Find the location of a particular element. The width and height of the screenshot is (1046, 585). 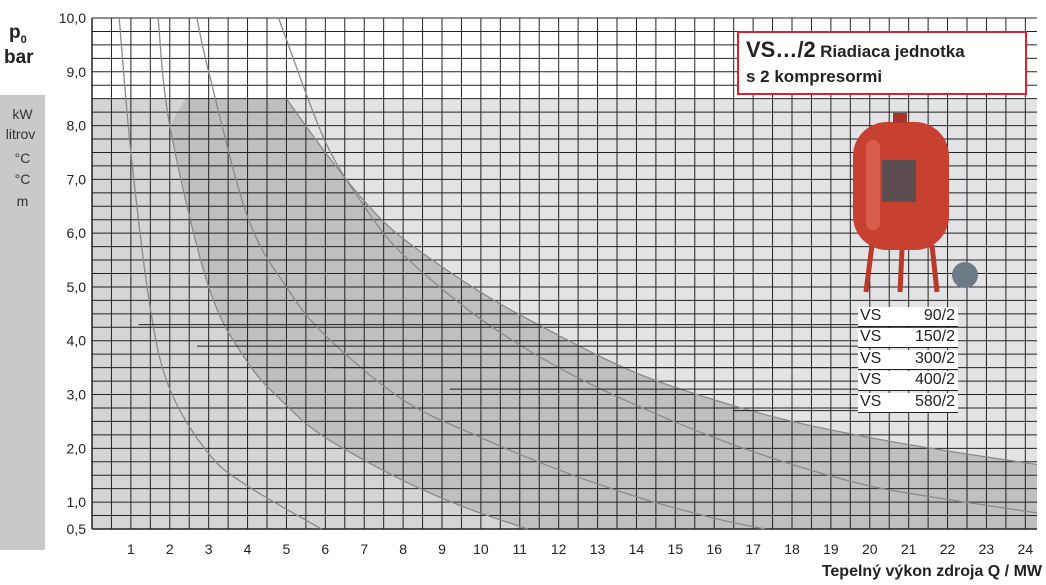

side-unit-liters: litrov is located at coordinates (20, 134).